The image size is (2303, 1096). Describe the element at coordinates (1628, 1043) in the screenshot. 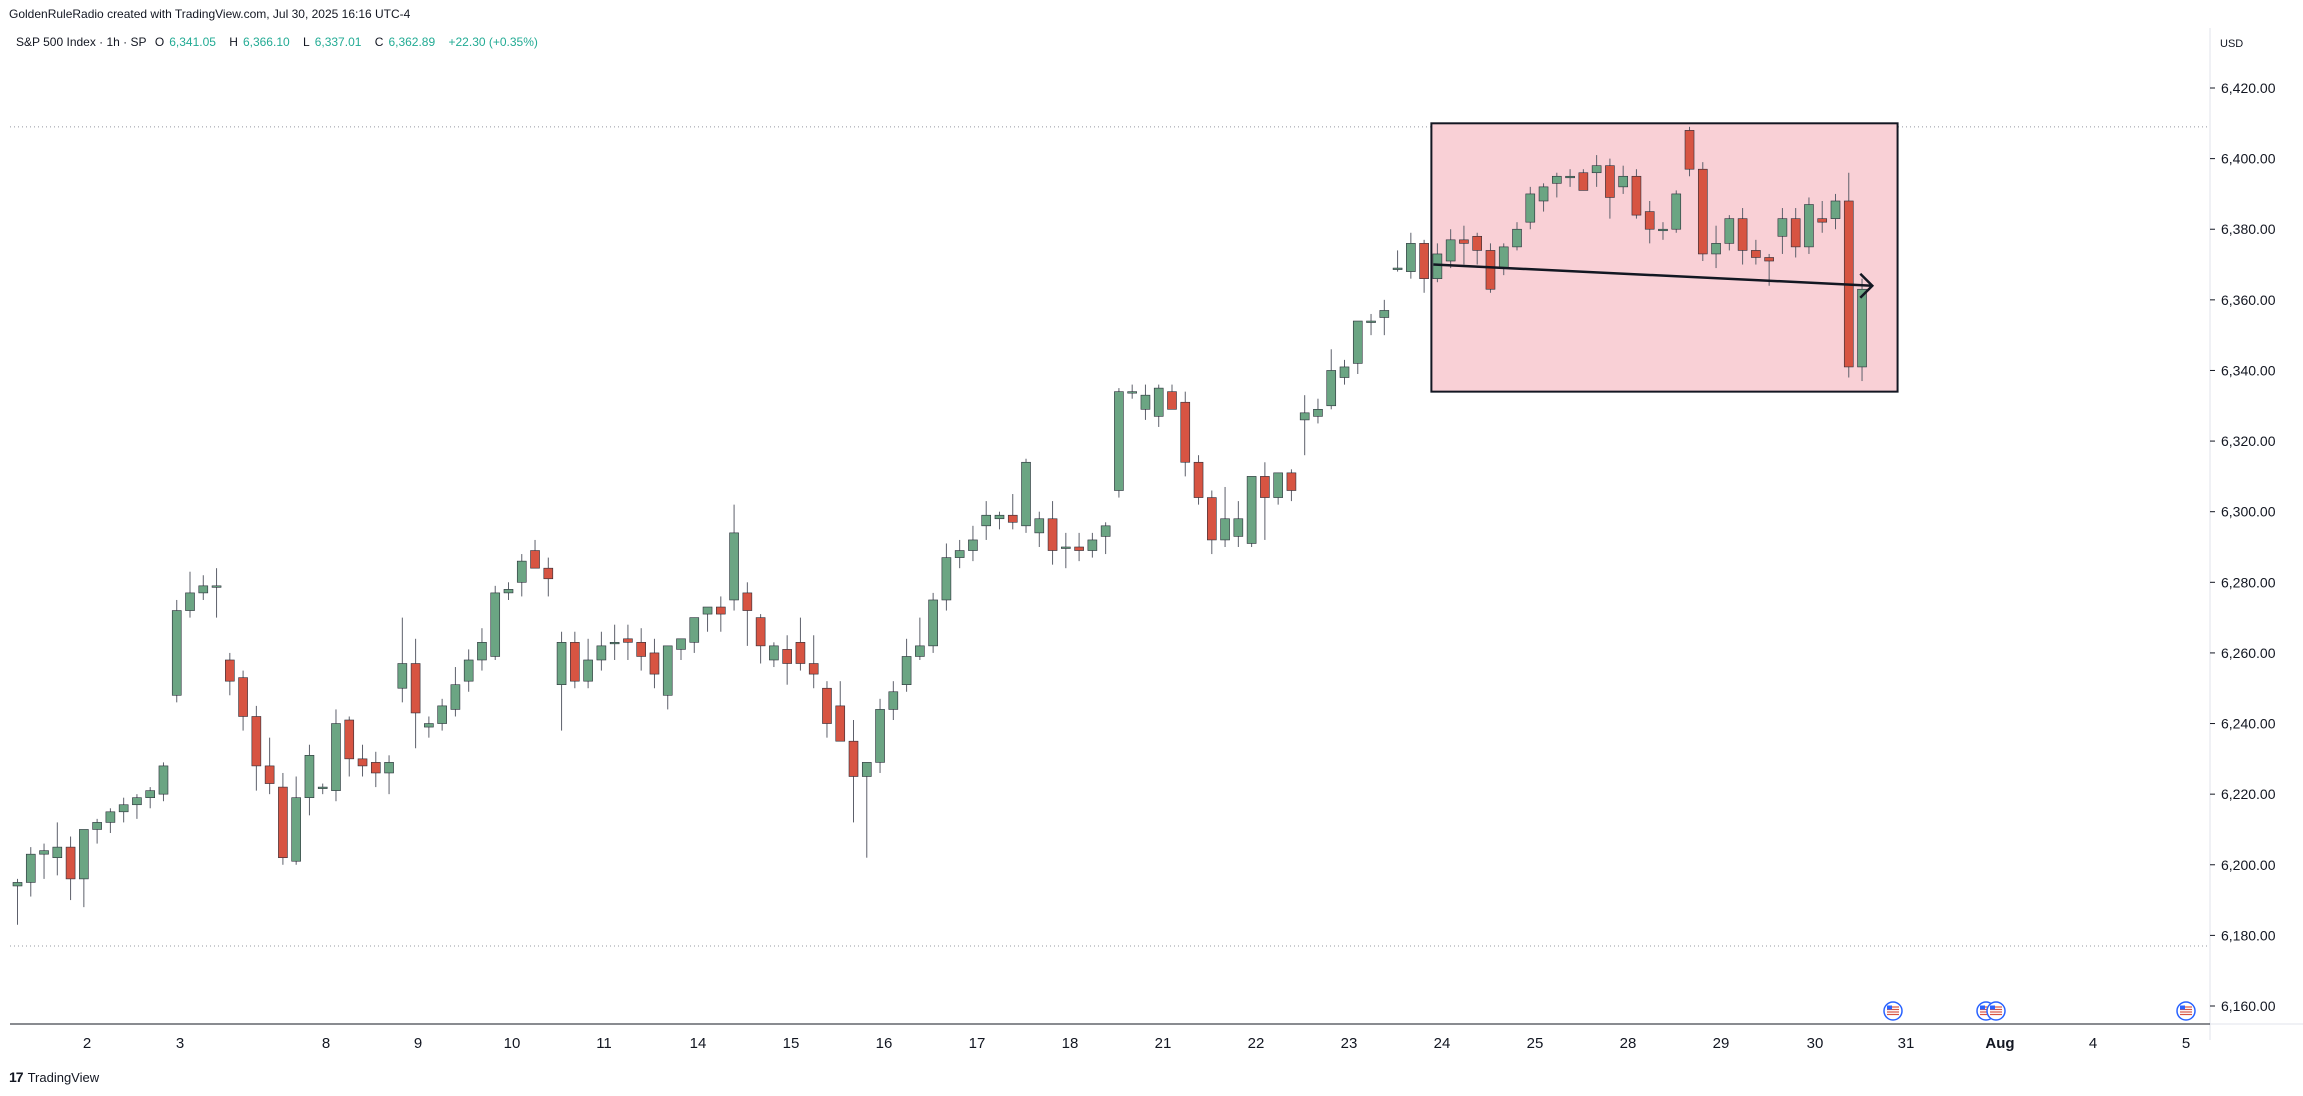

I see `time-tick-label: 28` at that location.